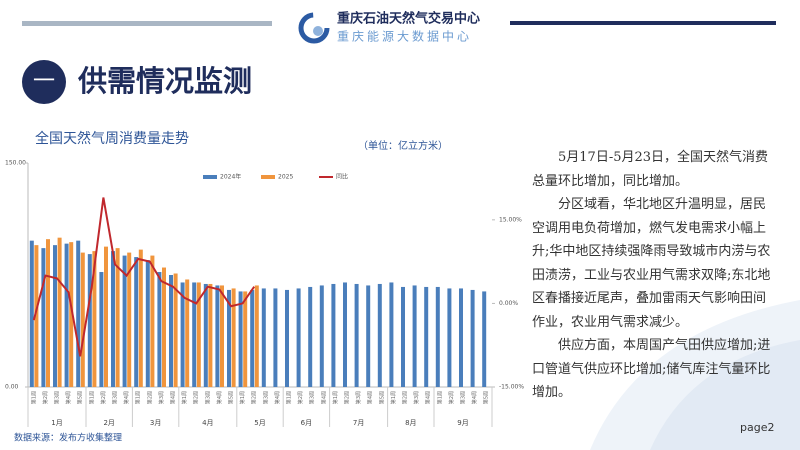  I want to click on section-title: 供需情况监测, so click(164, 81).